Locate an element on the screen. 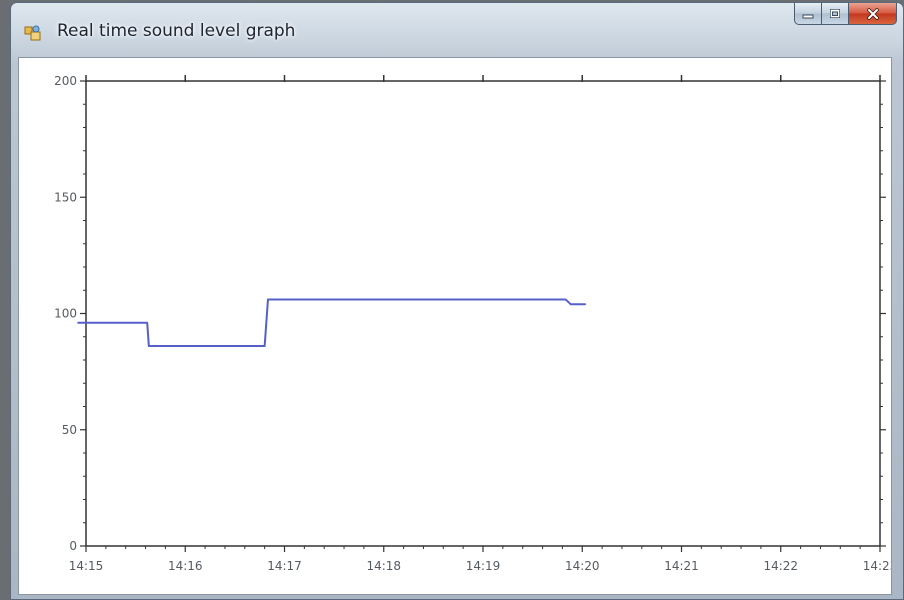  app-icon is located at coordinates (32, 33).